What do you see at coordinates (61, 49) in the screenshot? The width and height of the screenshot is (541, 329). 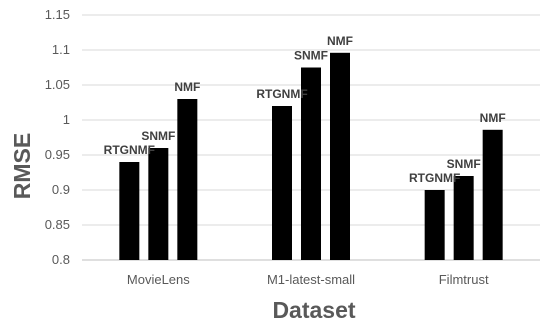 I see `y-tick-label: 1.1` at bounding box center [61, 49].